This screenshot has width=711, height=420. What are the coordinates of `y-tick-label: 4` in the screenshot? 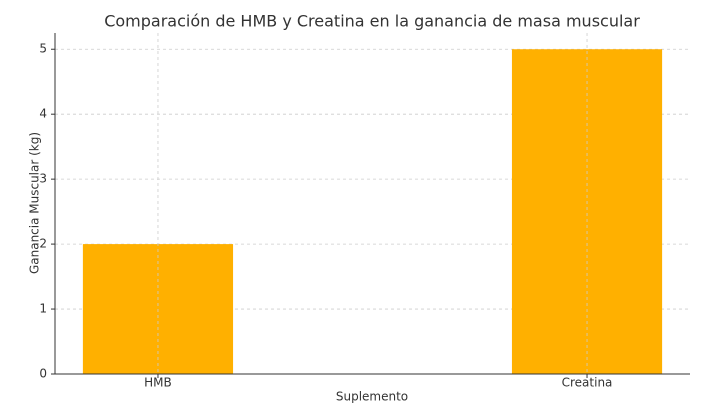 It's located at (43, 114).